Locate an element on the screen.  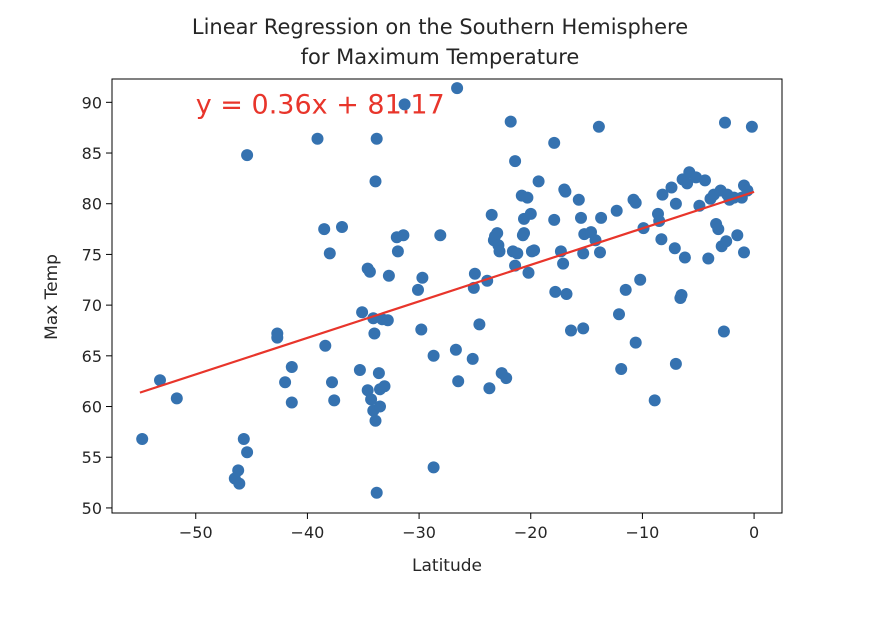
y-tick-label: 75 is located at coordinates (92, 254).